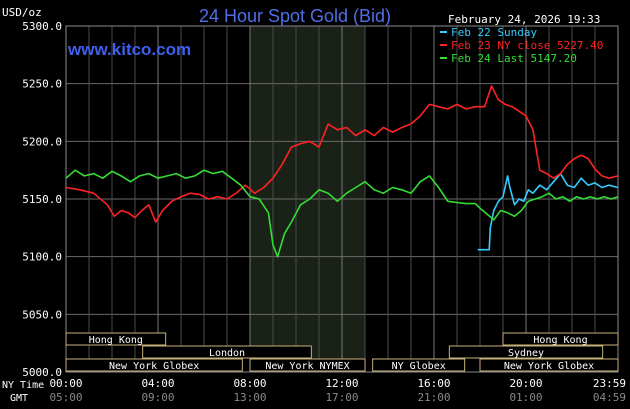 This screenshot has width=630, height=409. What do you see at coordinates (341, 397) in the screenshot?
I see `gmt-time-tick: 17:00` at bounding box center [341, 397].